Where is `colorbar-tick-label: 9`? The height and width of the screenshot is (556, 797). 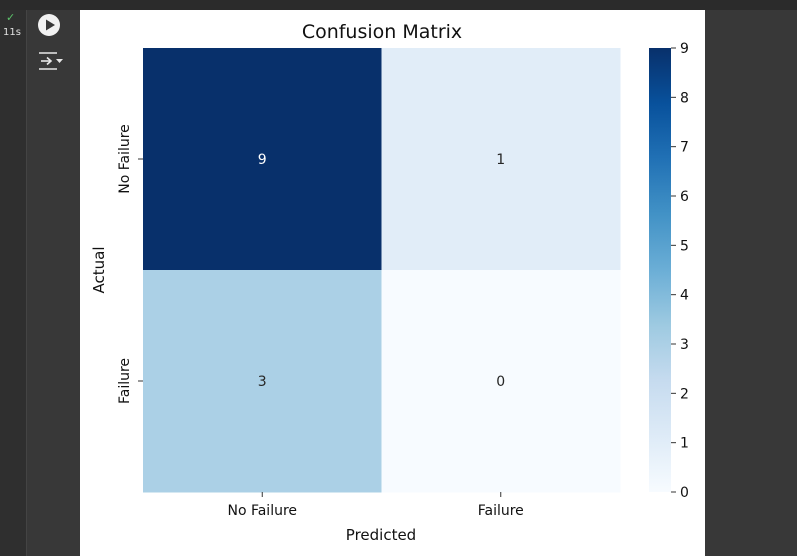 colorbar-tick-label: 9 is located at coordinates (684, 49).